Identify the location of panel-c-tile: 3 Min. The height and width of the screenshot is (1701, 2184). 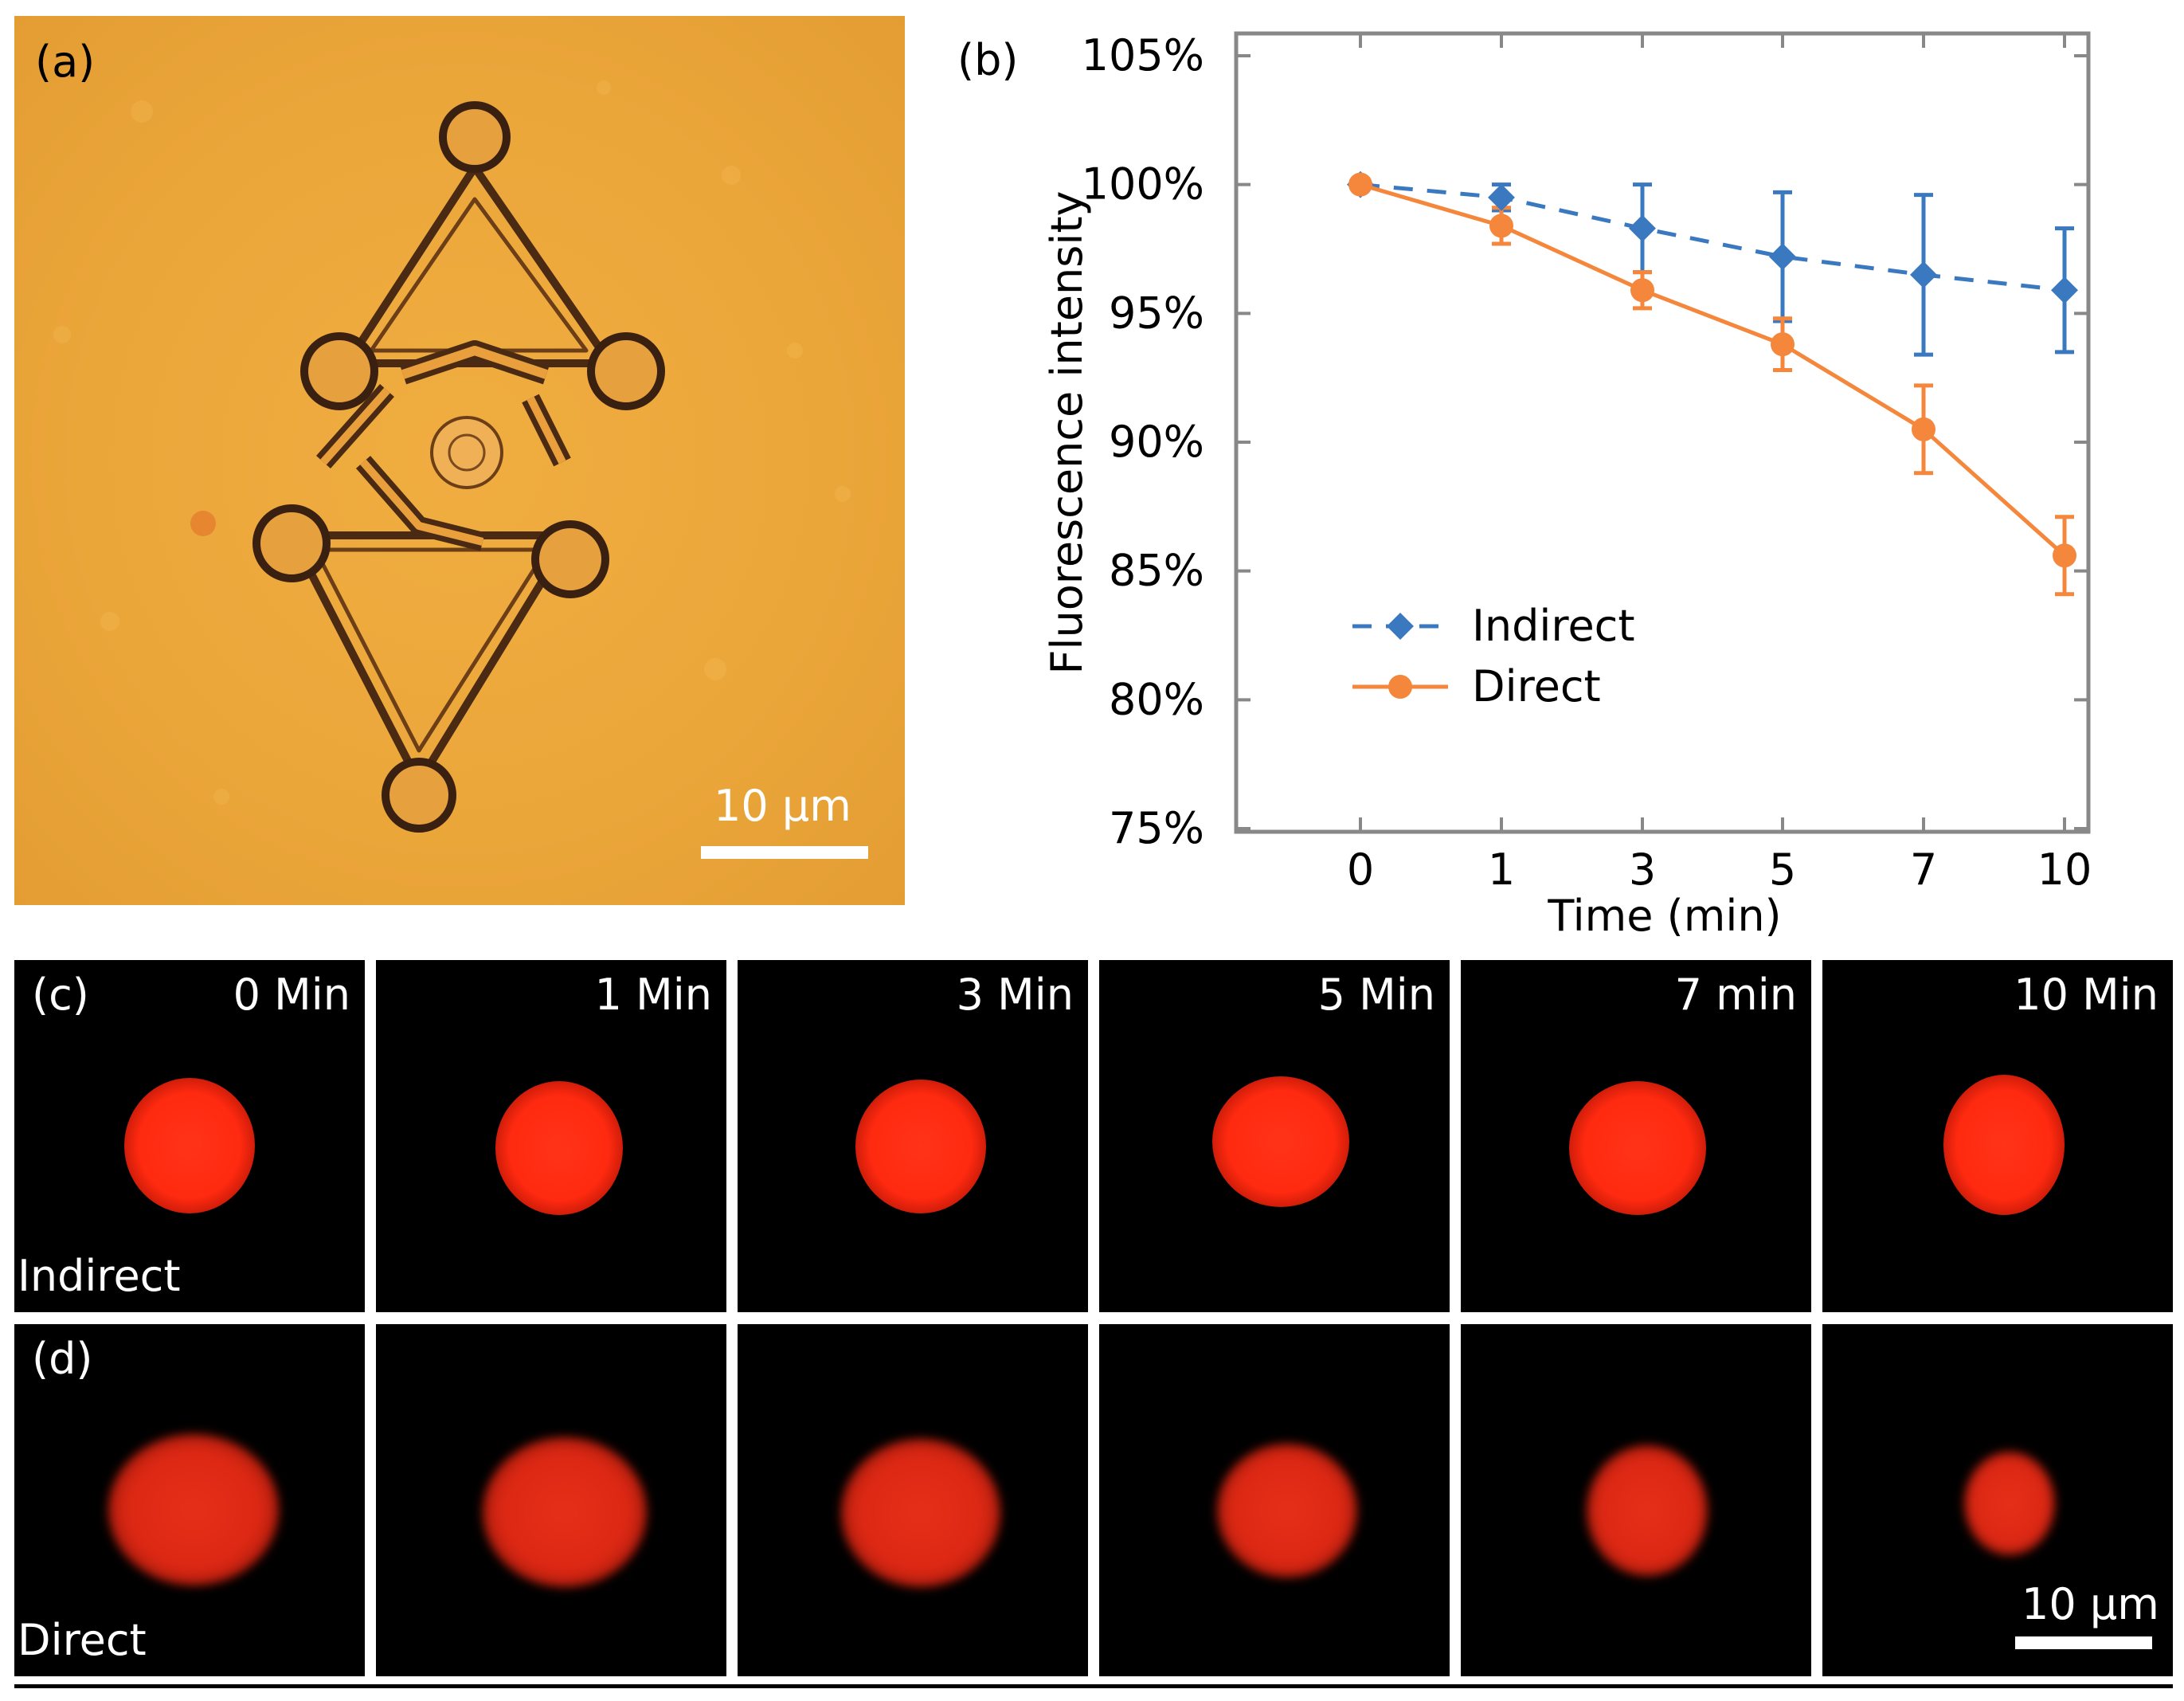
(913, 1136).